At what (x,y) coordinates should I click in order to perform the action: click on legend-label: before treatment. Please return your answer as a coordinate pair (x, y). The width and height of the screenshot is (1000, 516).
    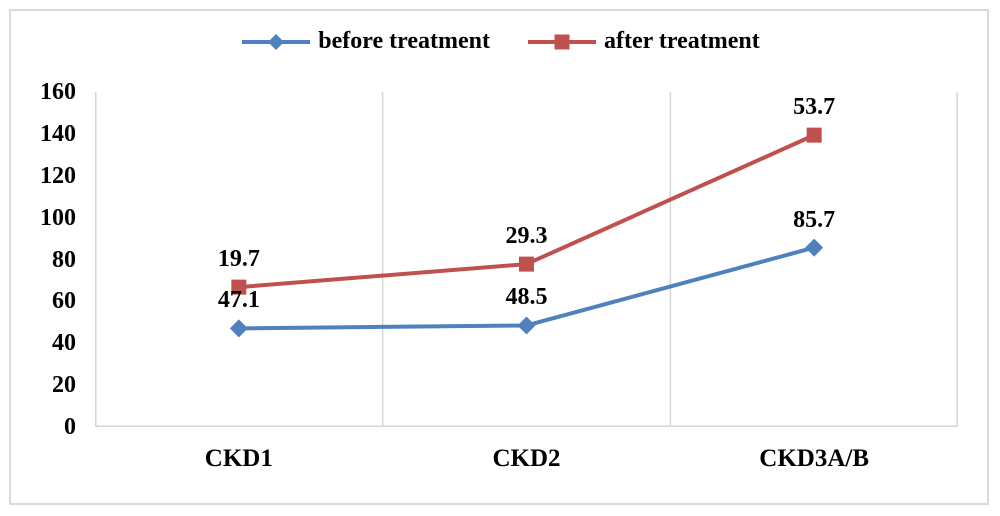
    Looking at the image, I should click on (404, 41).